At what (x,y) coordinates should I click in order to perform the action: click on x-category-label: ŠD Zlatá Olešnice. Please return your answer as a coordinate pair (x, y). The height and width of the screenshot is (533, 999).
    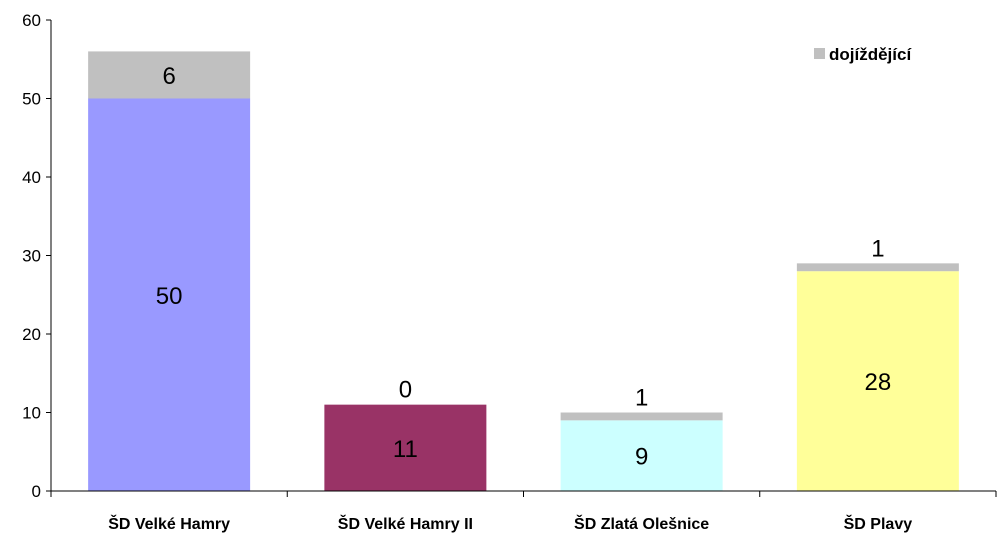
    Looking at the image, I should click on (641, 523).